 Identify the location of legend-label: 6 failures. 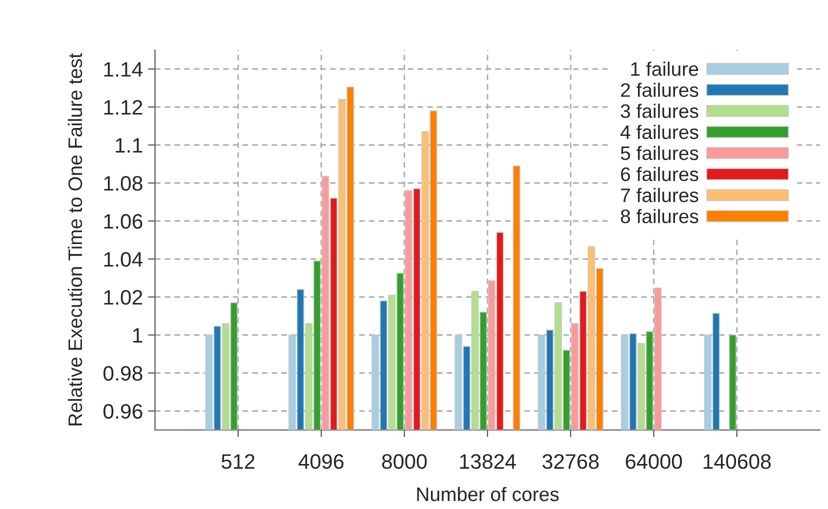
(659, 174).